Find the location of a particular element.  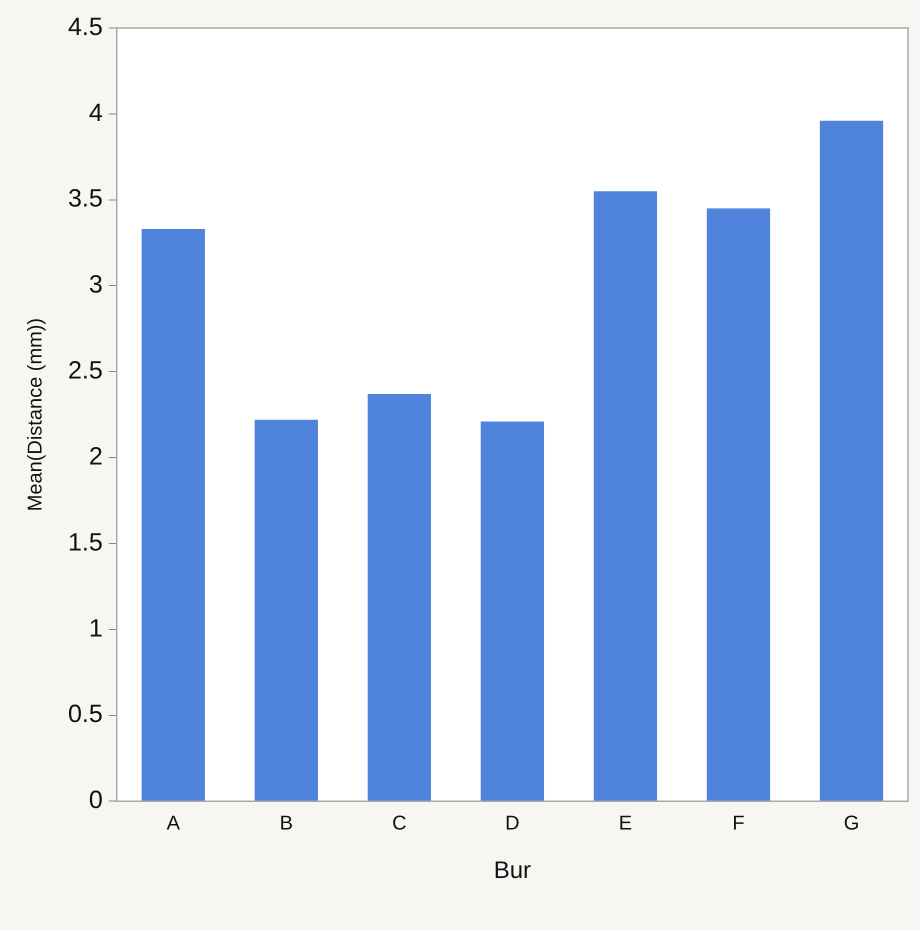

y-tick-label: 1.5 is located at coordinates (85, 542).